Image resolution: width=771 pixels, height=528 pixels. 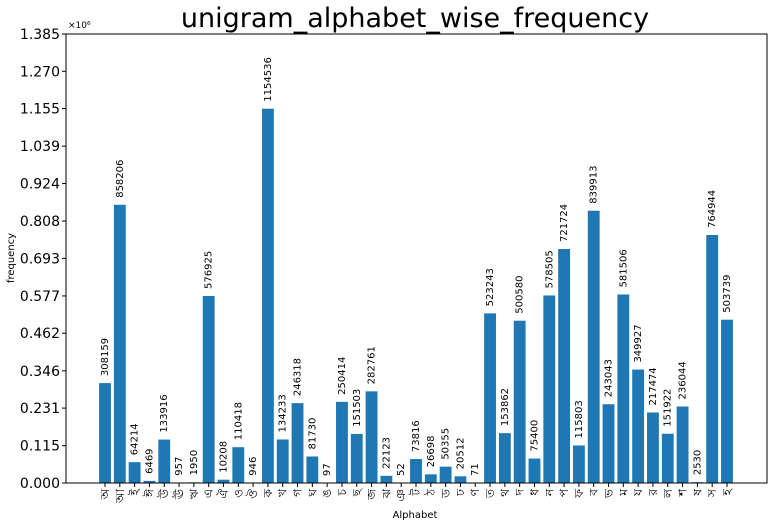 I want to click on x-tick-label: হ, so click(x=727, y=492).